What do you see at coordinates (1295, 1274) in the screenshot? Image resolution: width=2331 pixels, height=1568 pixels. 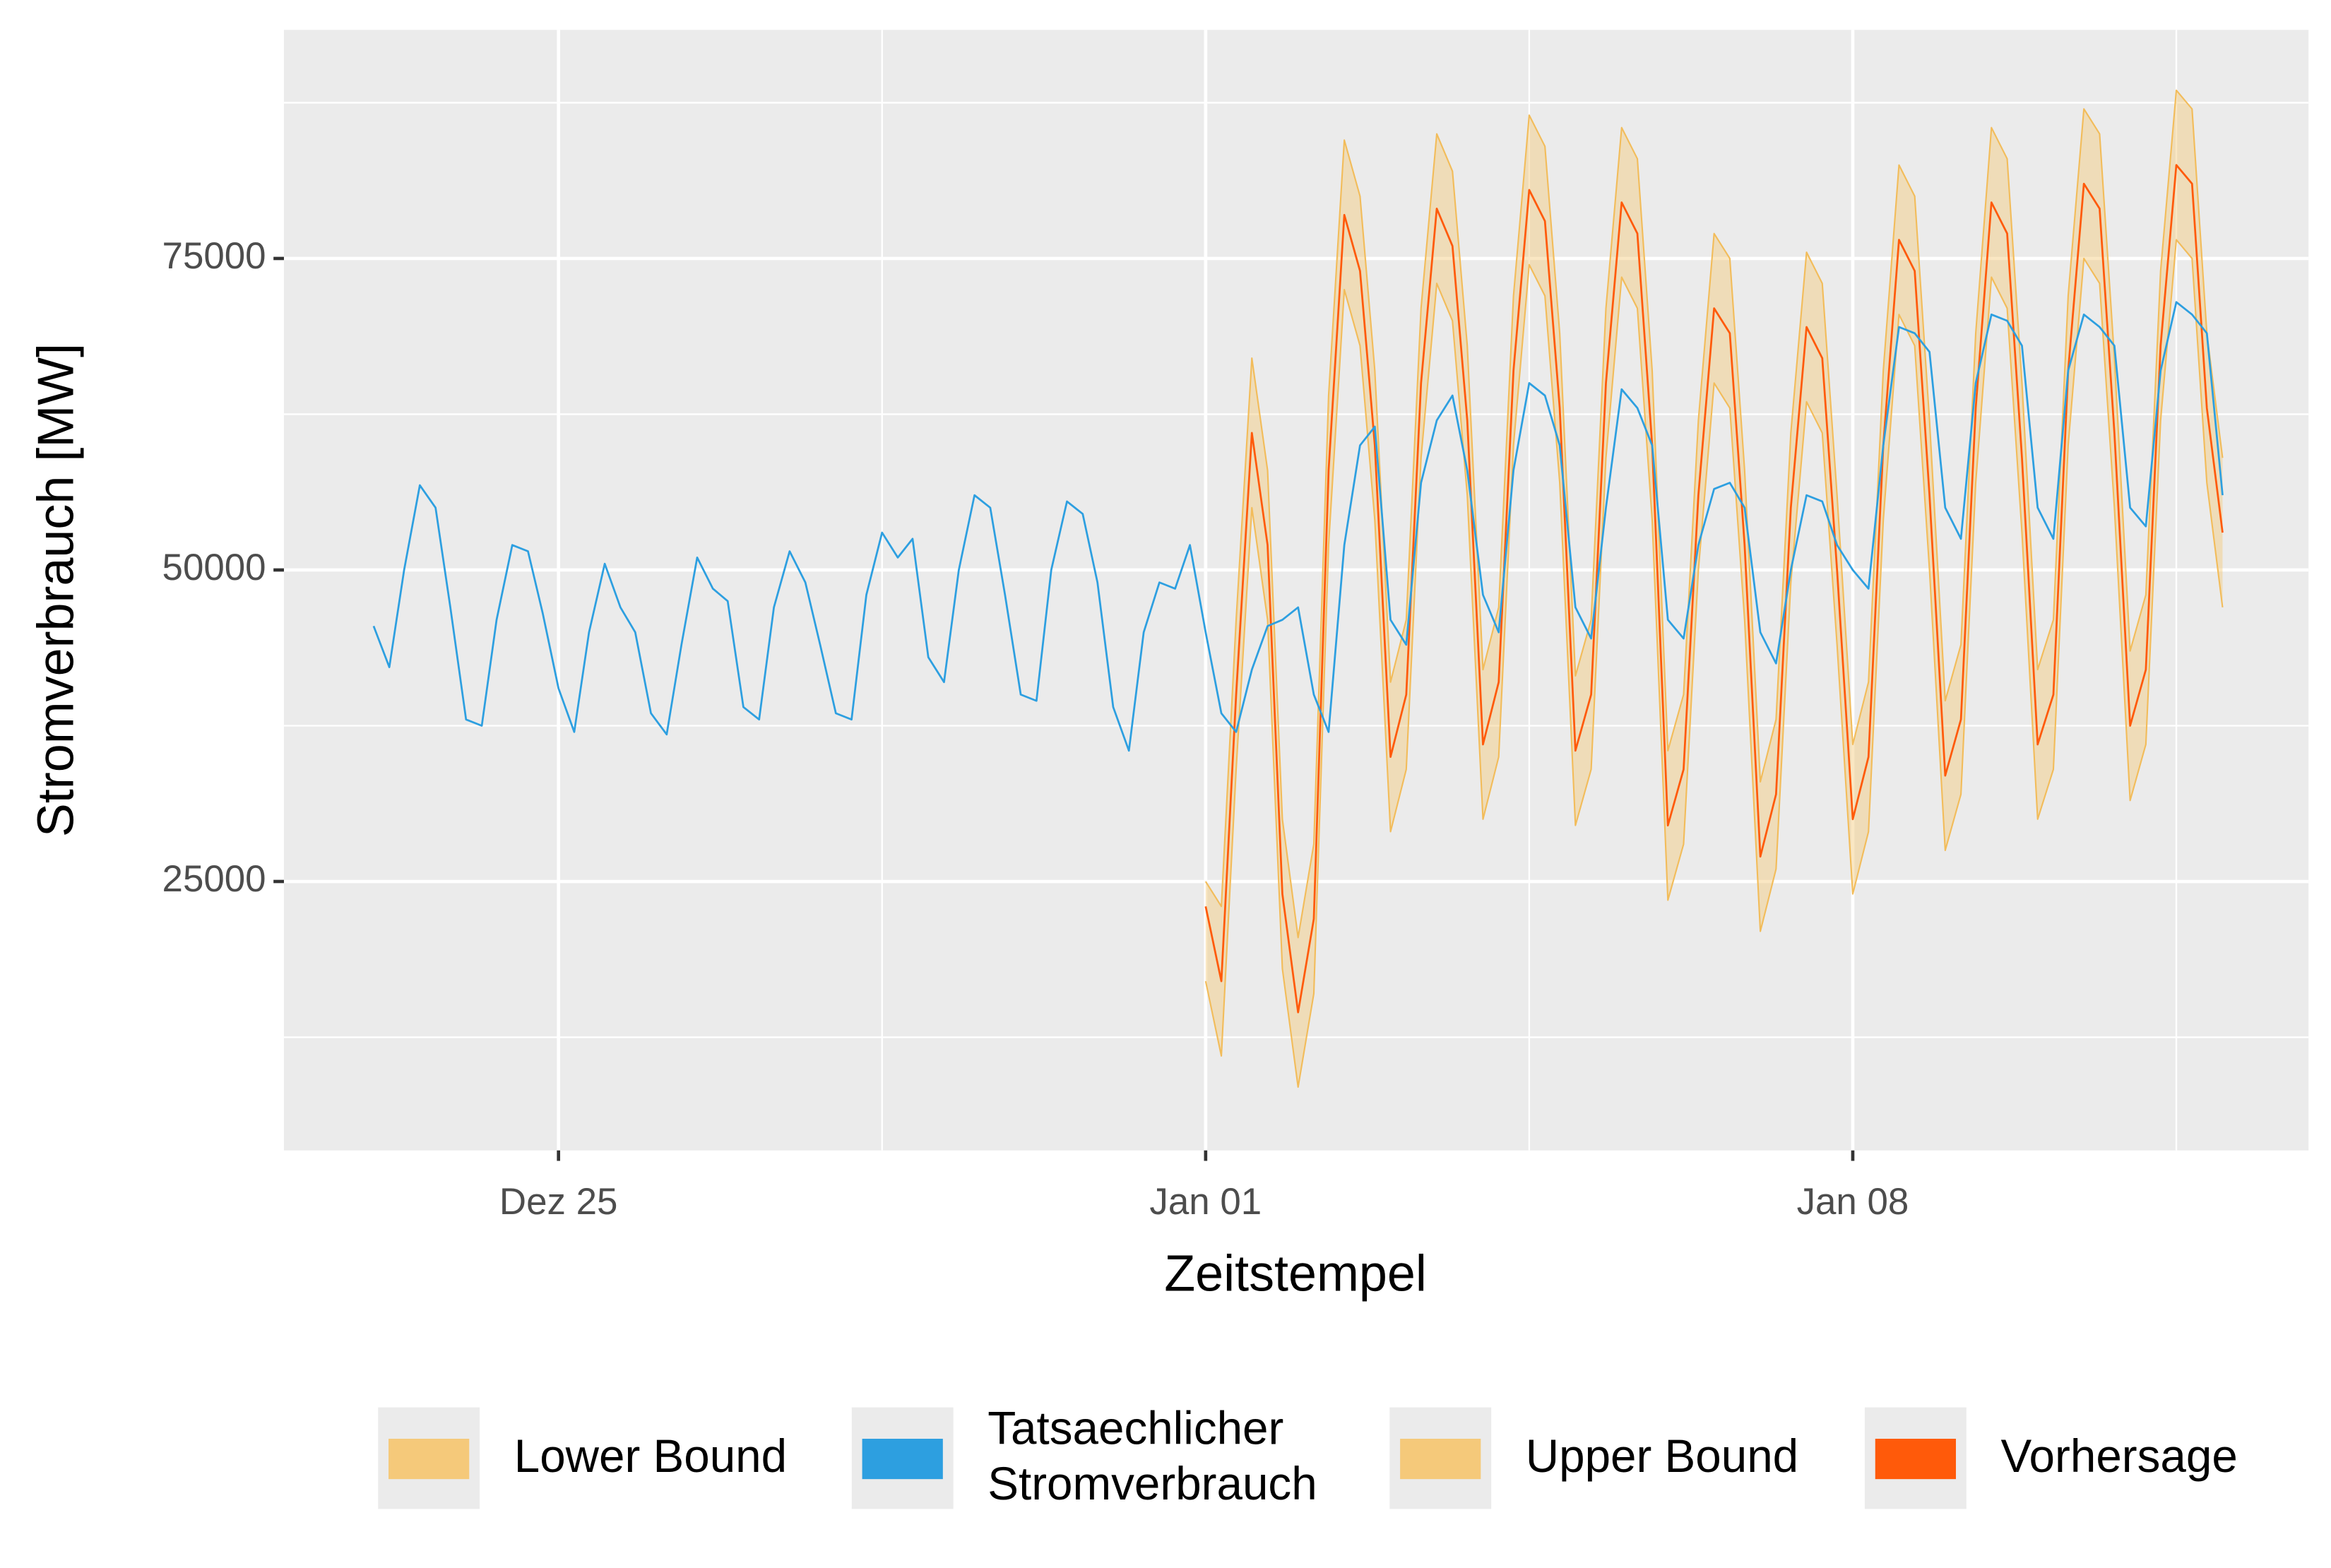 I see `x-axis-title: Zeitstempel` at bounding box center [1295, 1274].